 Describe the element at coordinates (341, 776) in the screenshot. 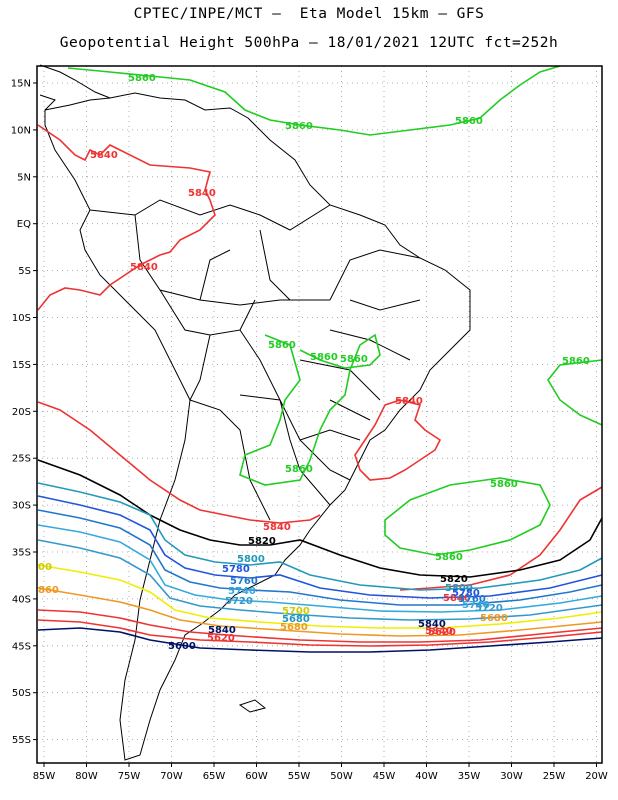

I see `lon-label: 50W` at that location.